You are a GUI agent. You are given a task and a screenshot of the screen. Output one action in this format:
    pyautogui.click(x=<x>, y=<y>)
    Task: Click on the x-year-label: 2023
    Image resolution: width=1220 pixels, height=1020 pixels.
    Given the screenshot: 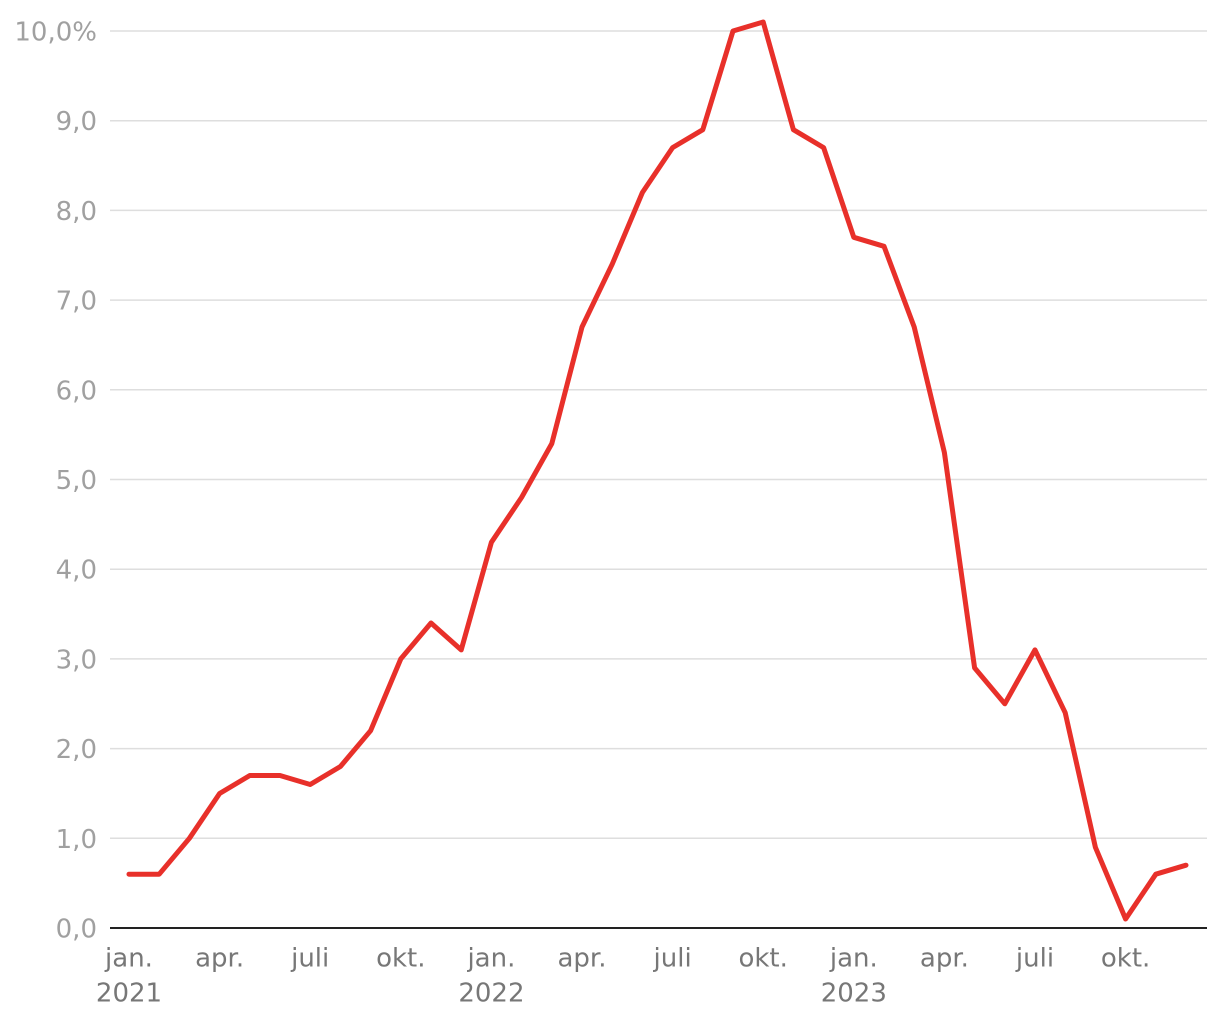 What is the action you would take?
    pyautogui.click(x=854, y=994)
    